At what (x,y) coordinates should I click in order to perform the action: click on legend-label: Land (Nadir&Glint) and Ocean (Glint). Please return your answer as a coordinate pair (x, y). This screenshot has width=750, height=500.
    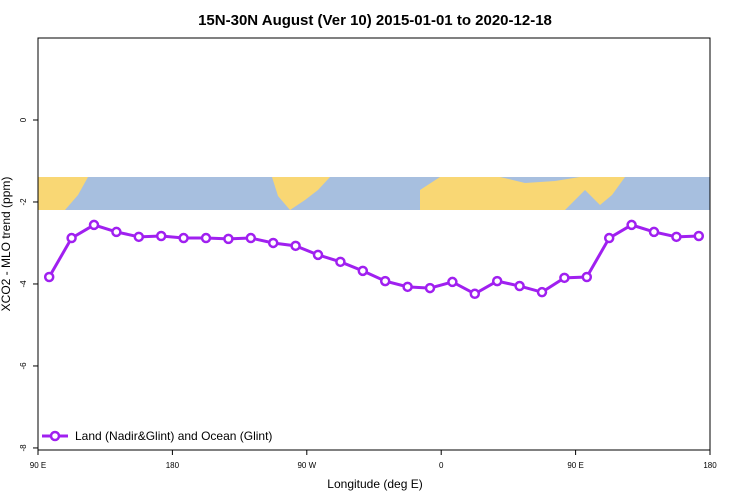
    Looking at the image, I should click on (173, 436).